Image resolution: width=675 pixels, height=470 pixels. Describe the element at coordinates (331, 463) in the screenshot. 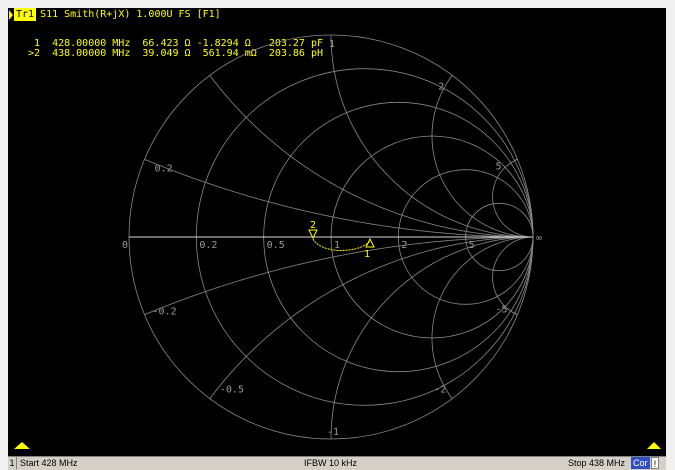

I see `if-bandwidth: IFBW 10 kHz` at that location.